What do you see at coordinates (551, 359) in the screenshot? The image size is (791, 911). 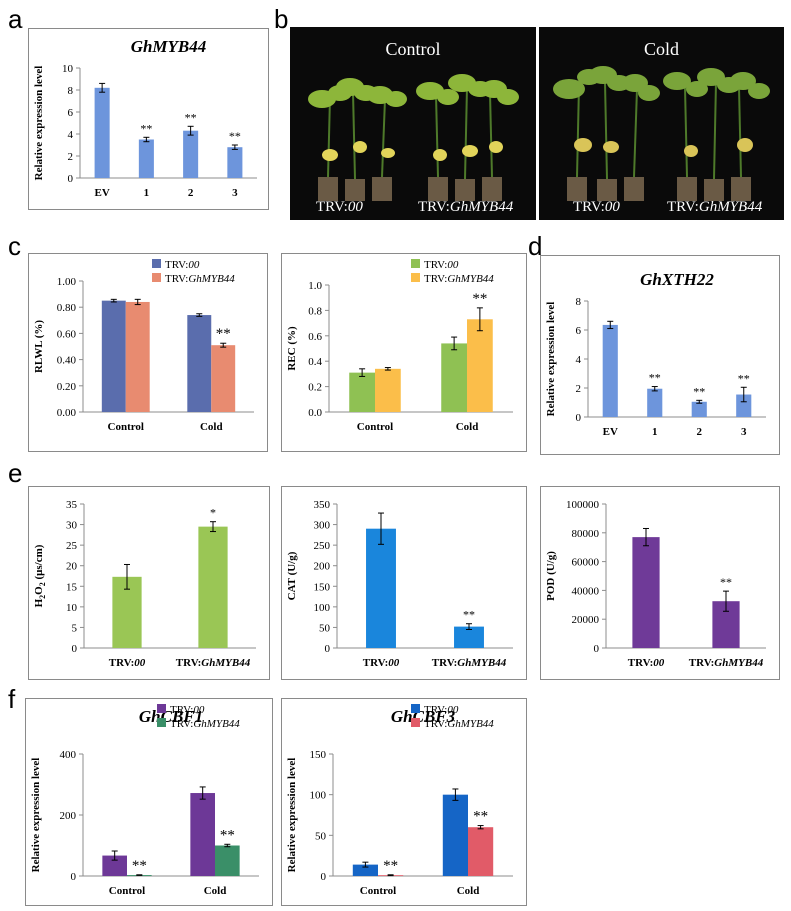 I see `y-axis-label: Relative expression level` at bounding box center [551, 359].